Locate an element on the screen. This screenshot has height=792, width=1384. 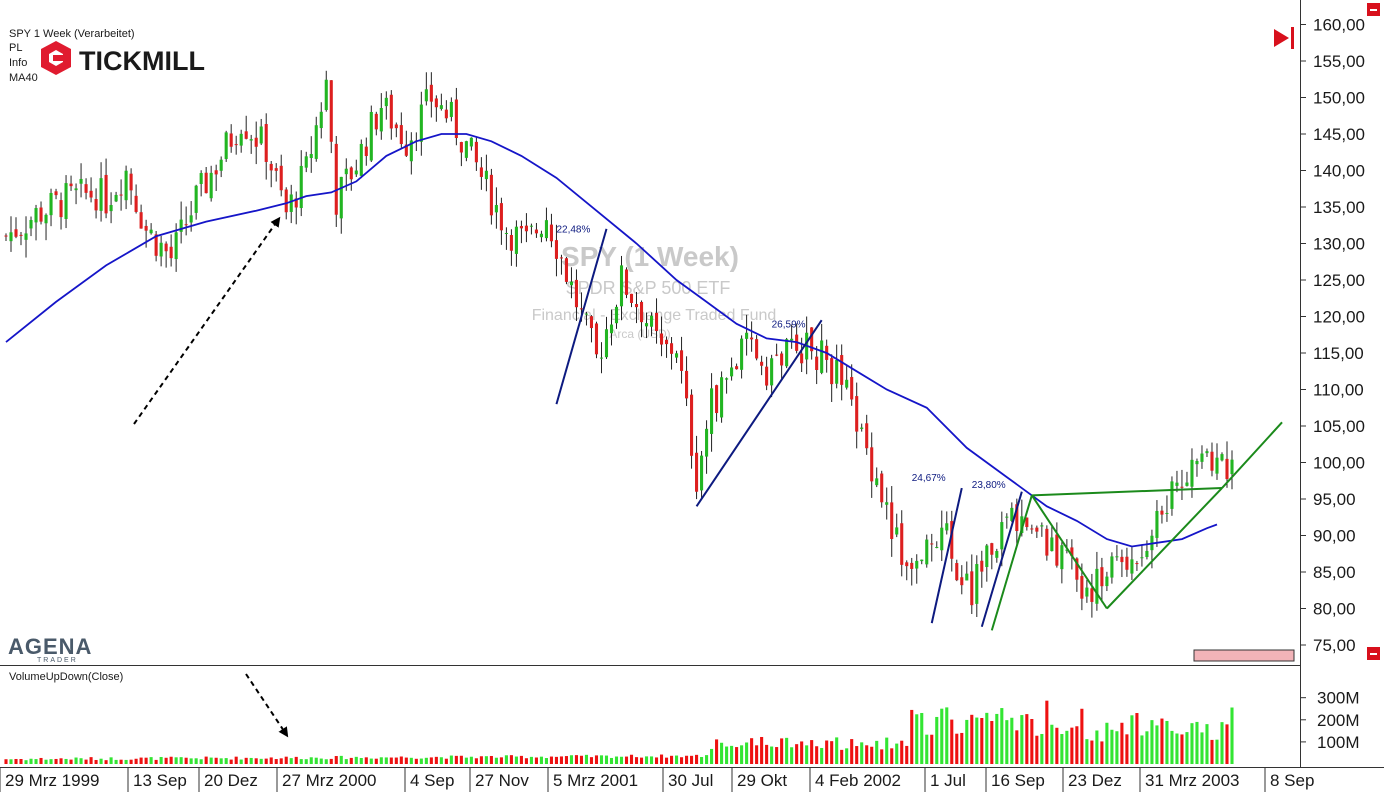
price-tick-label: 125,00 is located at coordinates (1339, 280).